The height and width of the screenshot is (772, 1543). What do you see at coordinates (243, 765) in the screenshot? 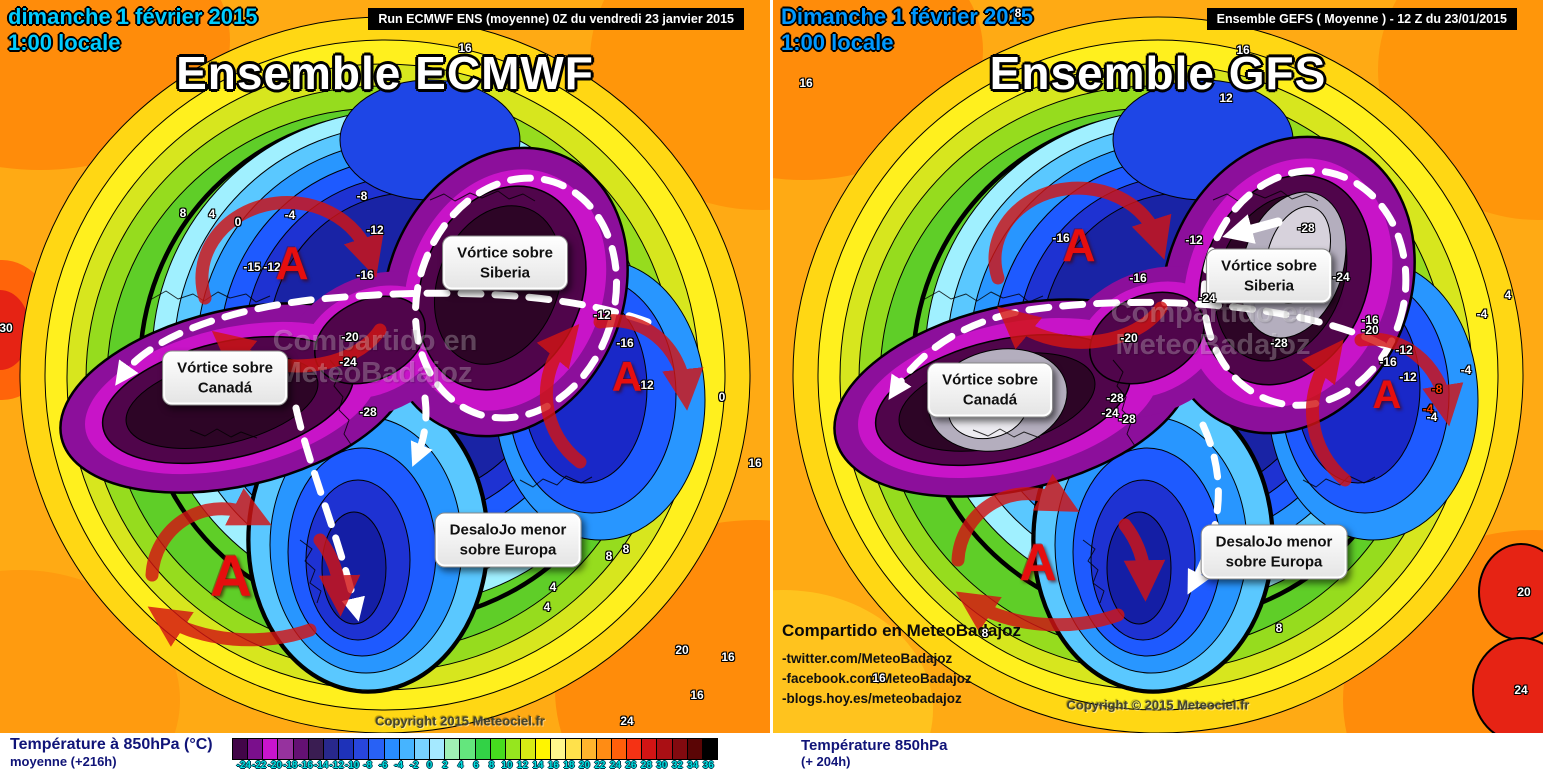
I see `colorbar-tick-label: -24` at bounding box center [243, 765].